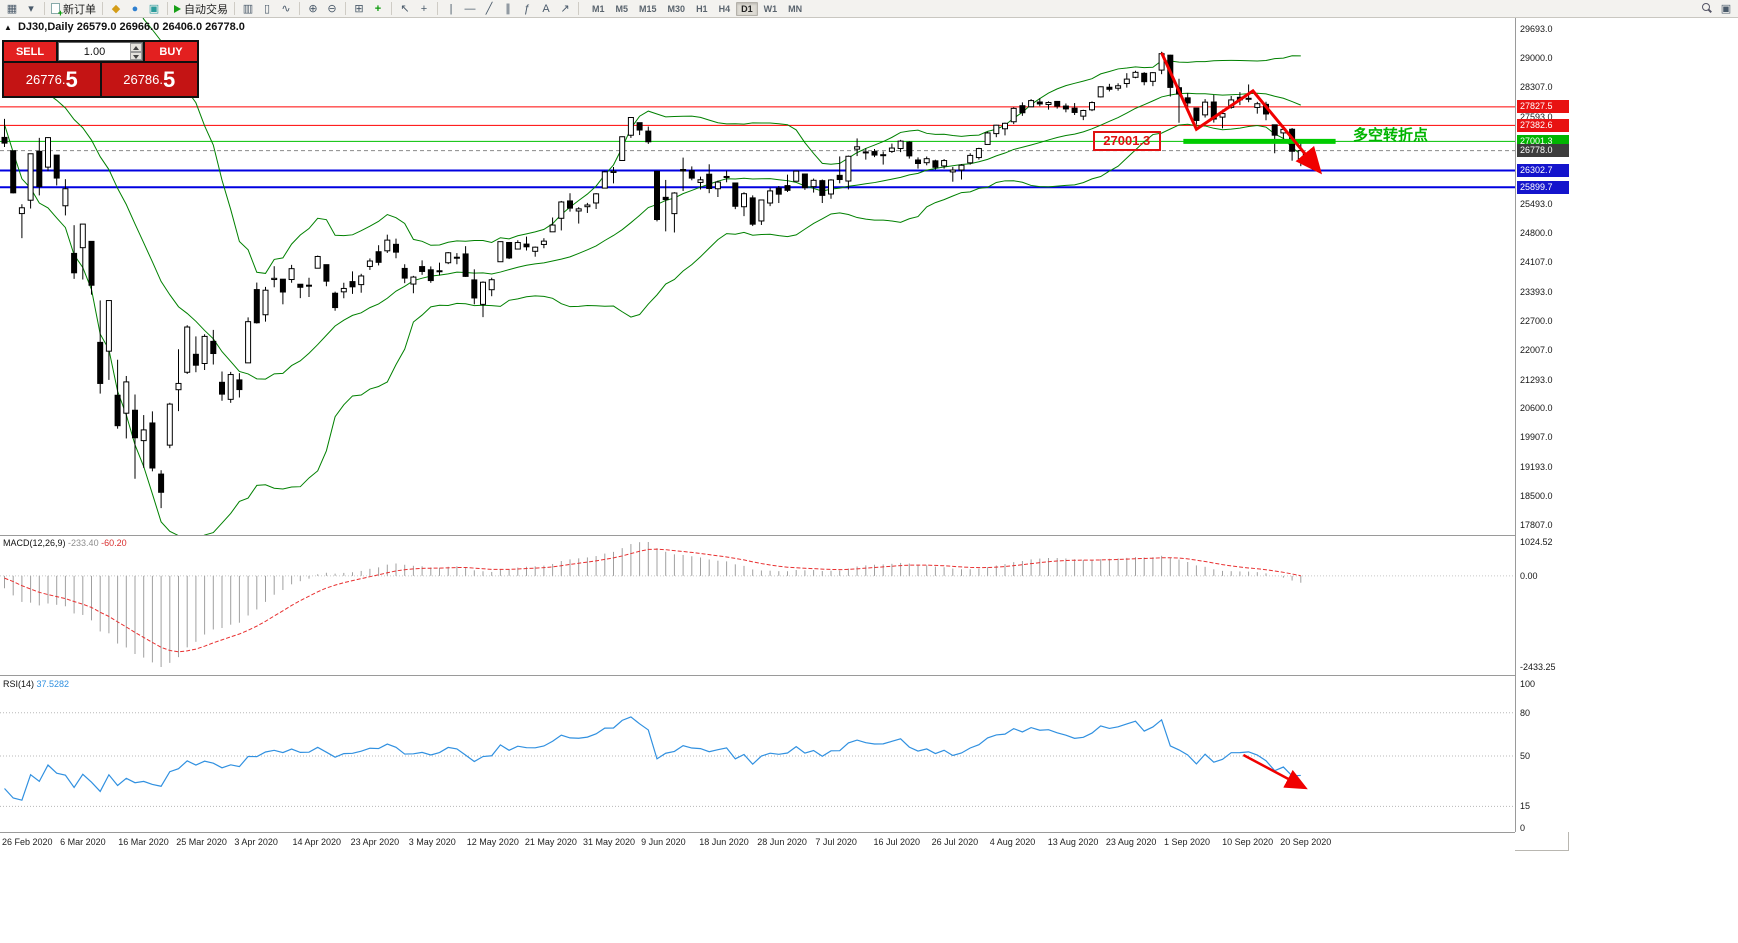 Image resolution: width=1738 pixels, height=943 pixels. Describe the element at coordinates (550, 842) in the screenshot. I see `date-axis-label: 21 May 2020` at that location.